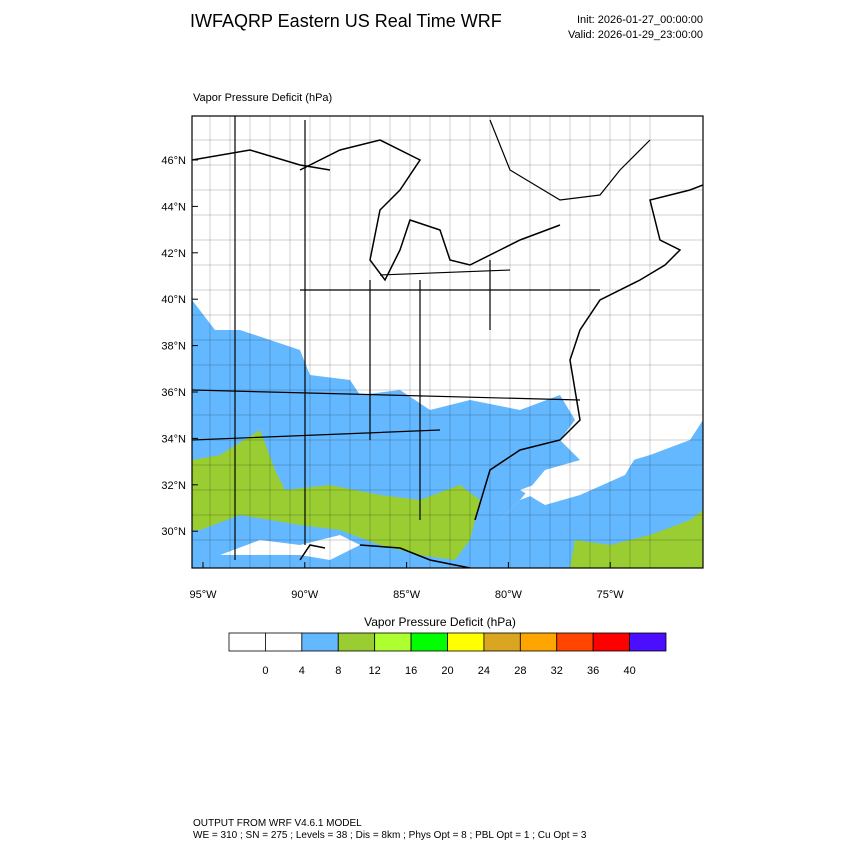  Describe the element at coordinates (484, 671) in the screenshot. I see `colorbar-label: 24` at that location.